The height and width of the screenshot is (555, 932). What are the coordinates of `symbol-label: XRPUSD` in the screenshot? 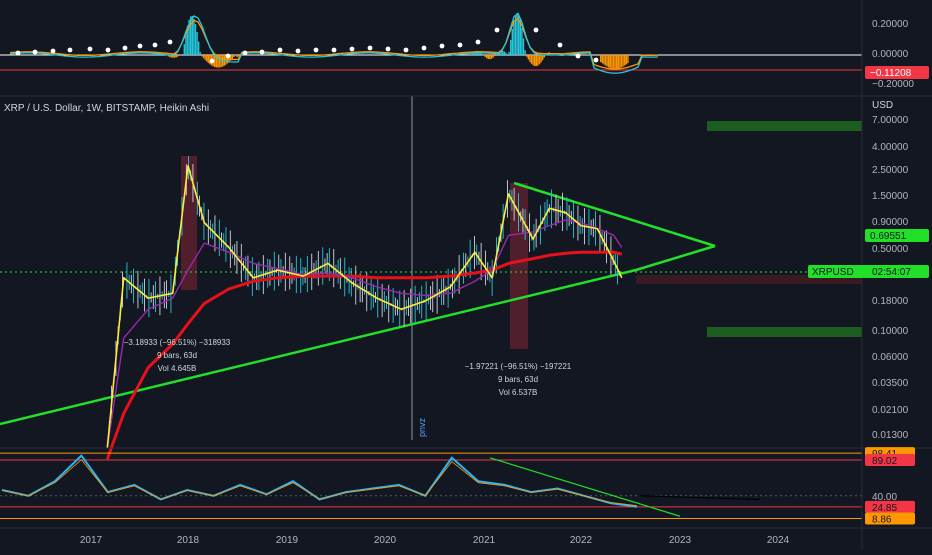 It's located at (833, 272).